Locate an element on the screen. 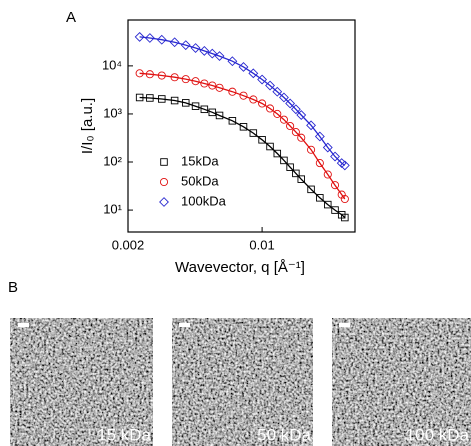 This screenshot has width=471, height=446. y-tick-label: 10¹ is located at coordinates (112, 209).